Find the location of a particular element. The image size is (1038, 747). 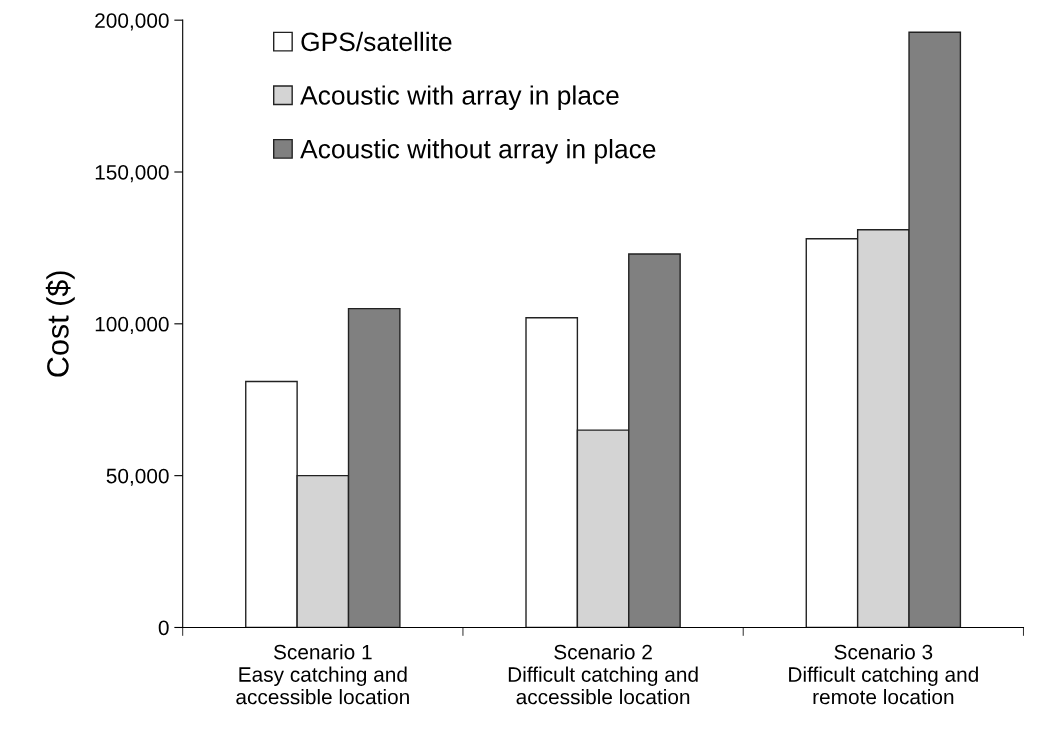

y-tick-label: 50,000 is located at coordinates (137, 477).